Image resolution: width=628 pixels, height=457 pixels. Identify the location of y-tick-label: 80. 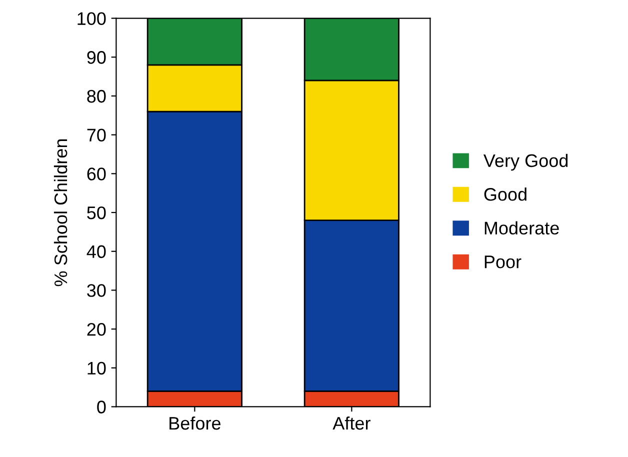
(96, 96).